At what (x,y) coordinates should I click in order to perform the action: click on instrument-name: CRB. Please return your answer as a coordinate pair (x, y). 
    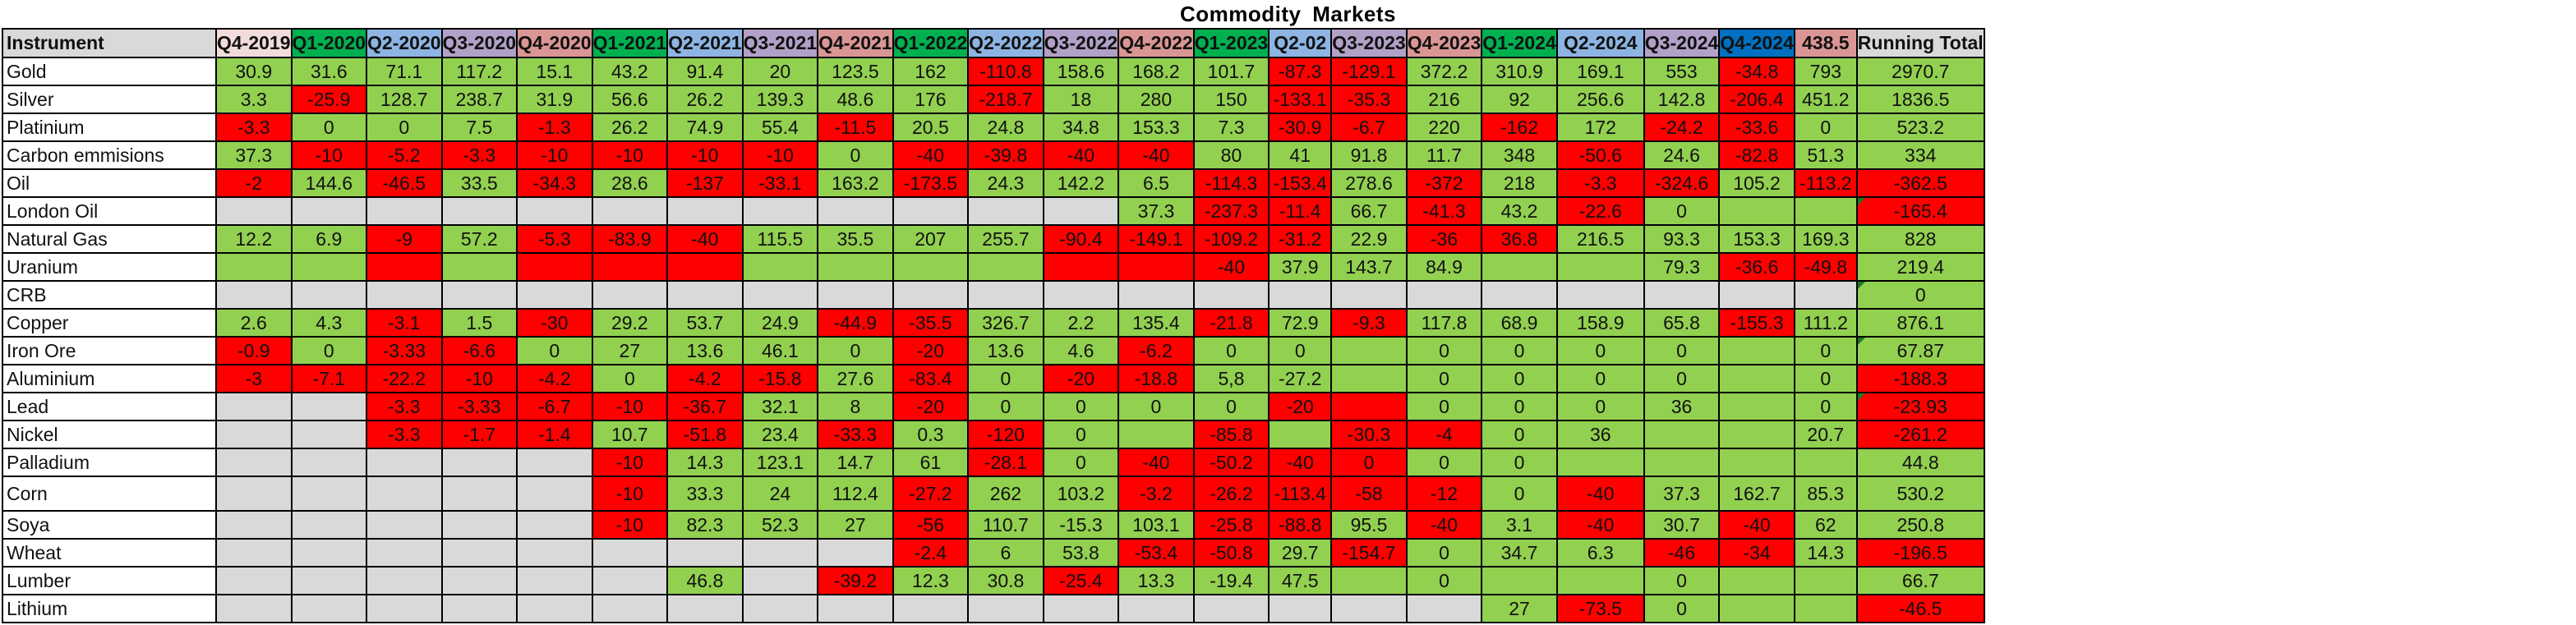
    Looking at the image, I should click on (109, 295).